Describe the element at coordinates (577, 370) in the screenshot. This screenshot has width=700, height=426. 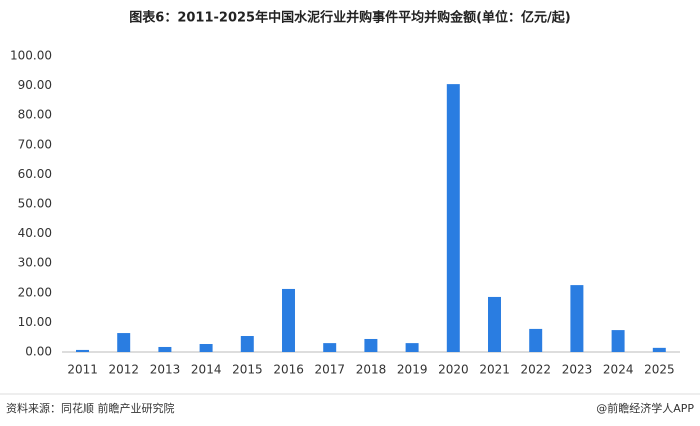
I see `x-tick-label: 2023` at that location.